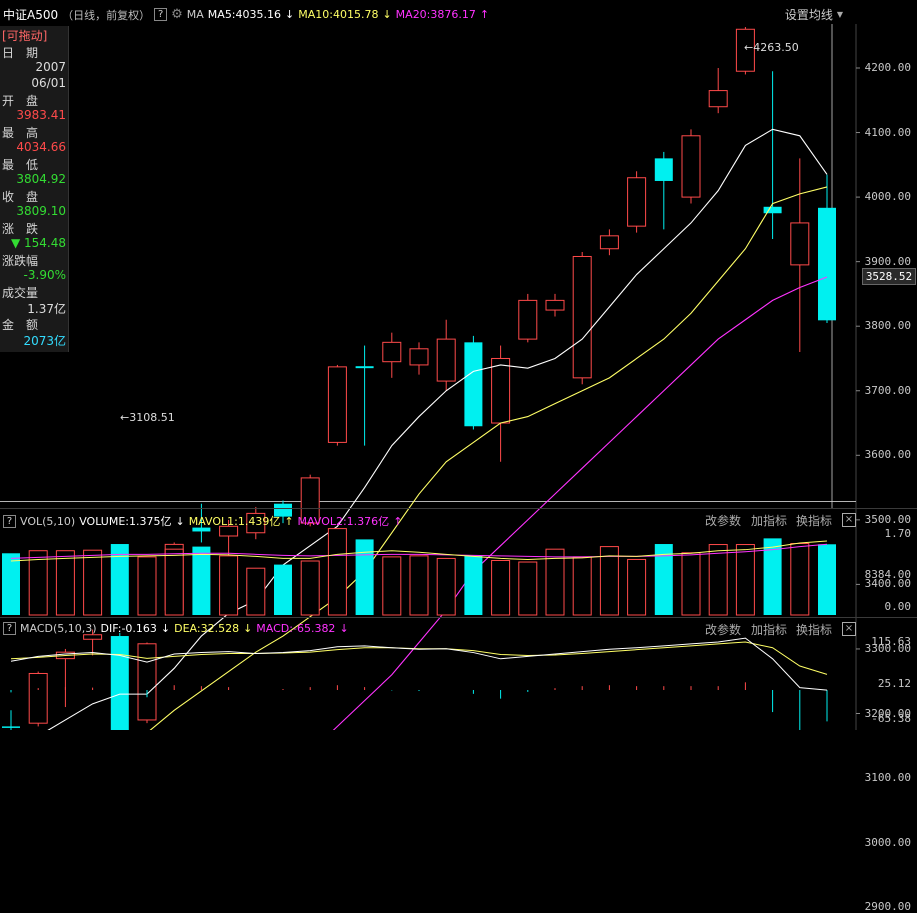  I want to click on volume-axis-mid: 8384.00, so click(887, 574).